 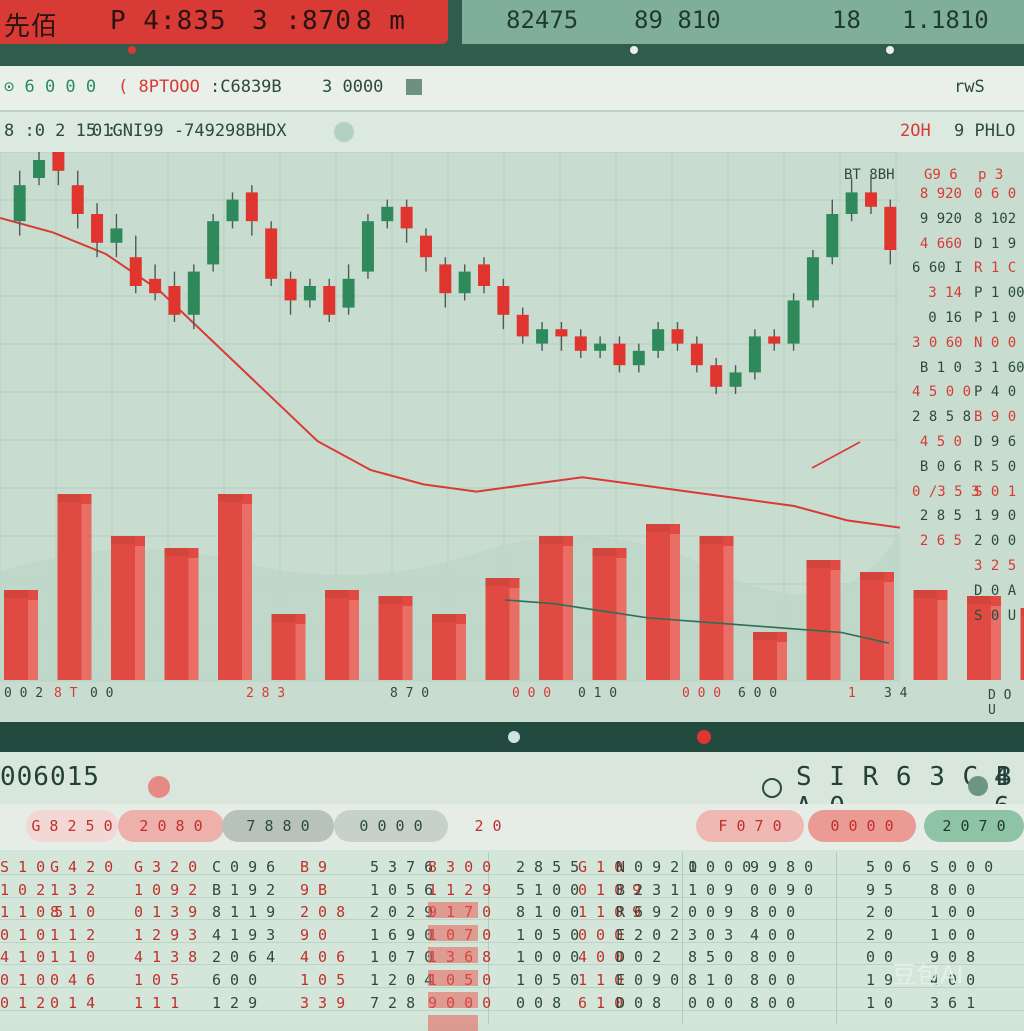 I want to click on x-tick-label: 2 8 3, so click(x=265, y=693).